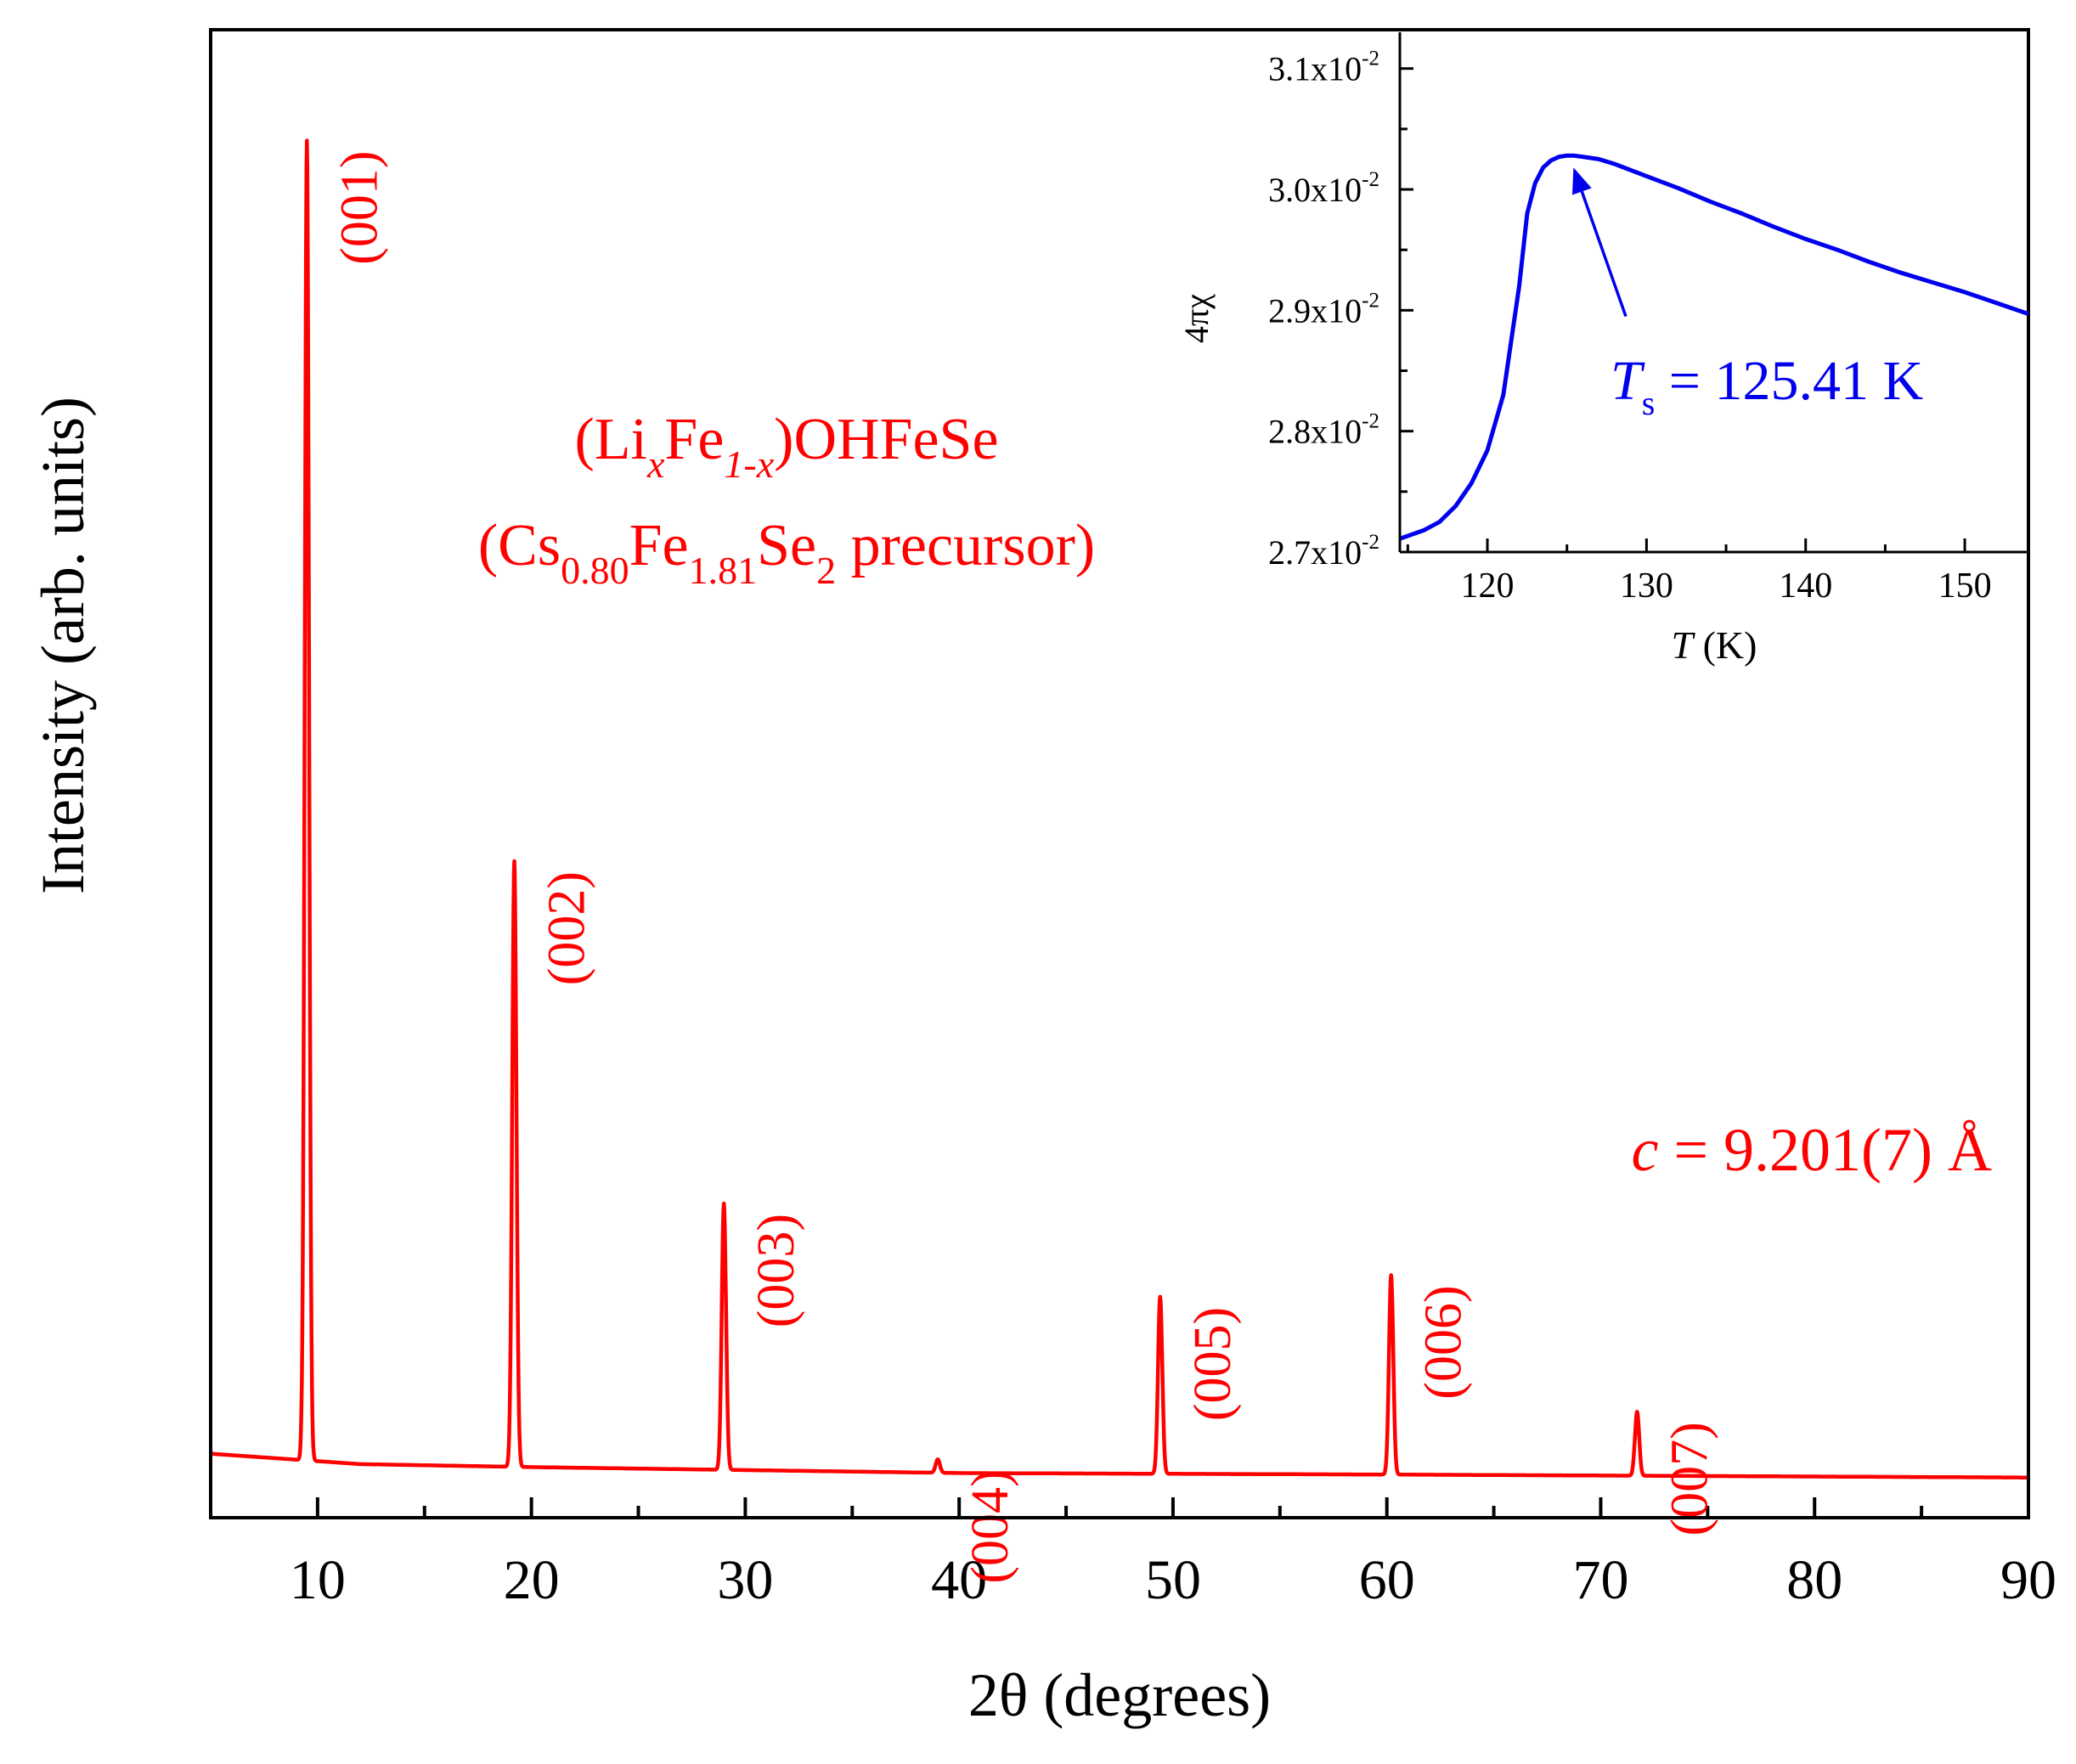 The image size is (2076, 1764). Describe the element at coordinates (2028, 1580) in the screenshot. I see `x-tick-label: 90` at that location.